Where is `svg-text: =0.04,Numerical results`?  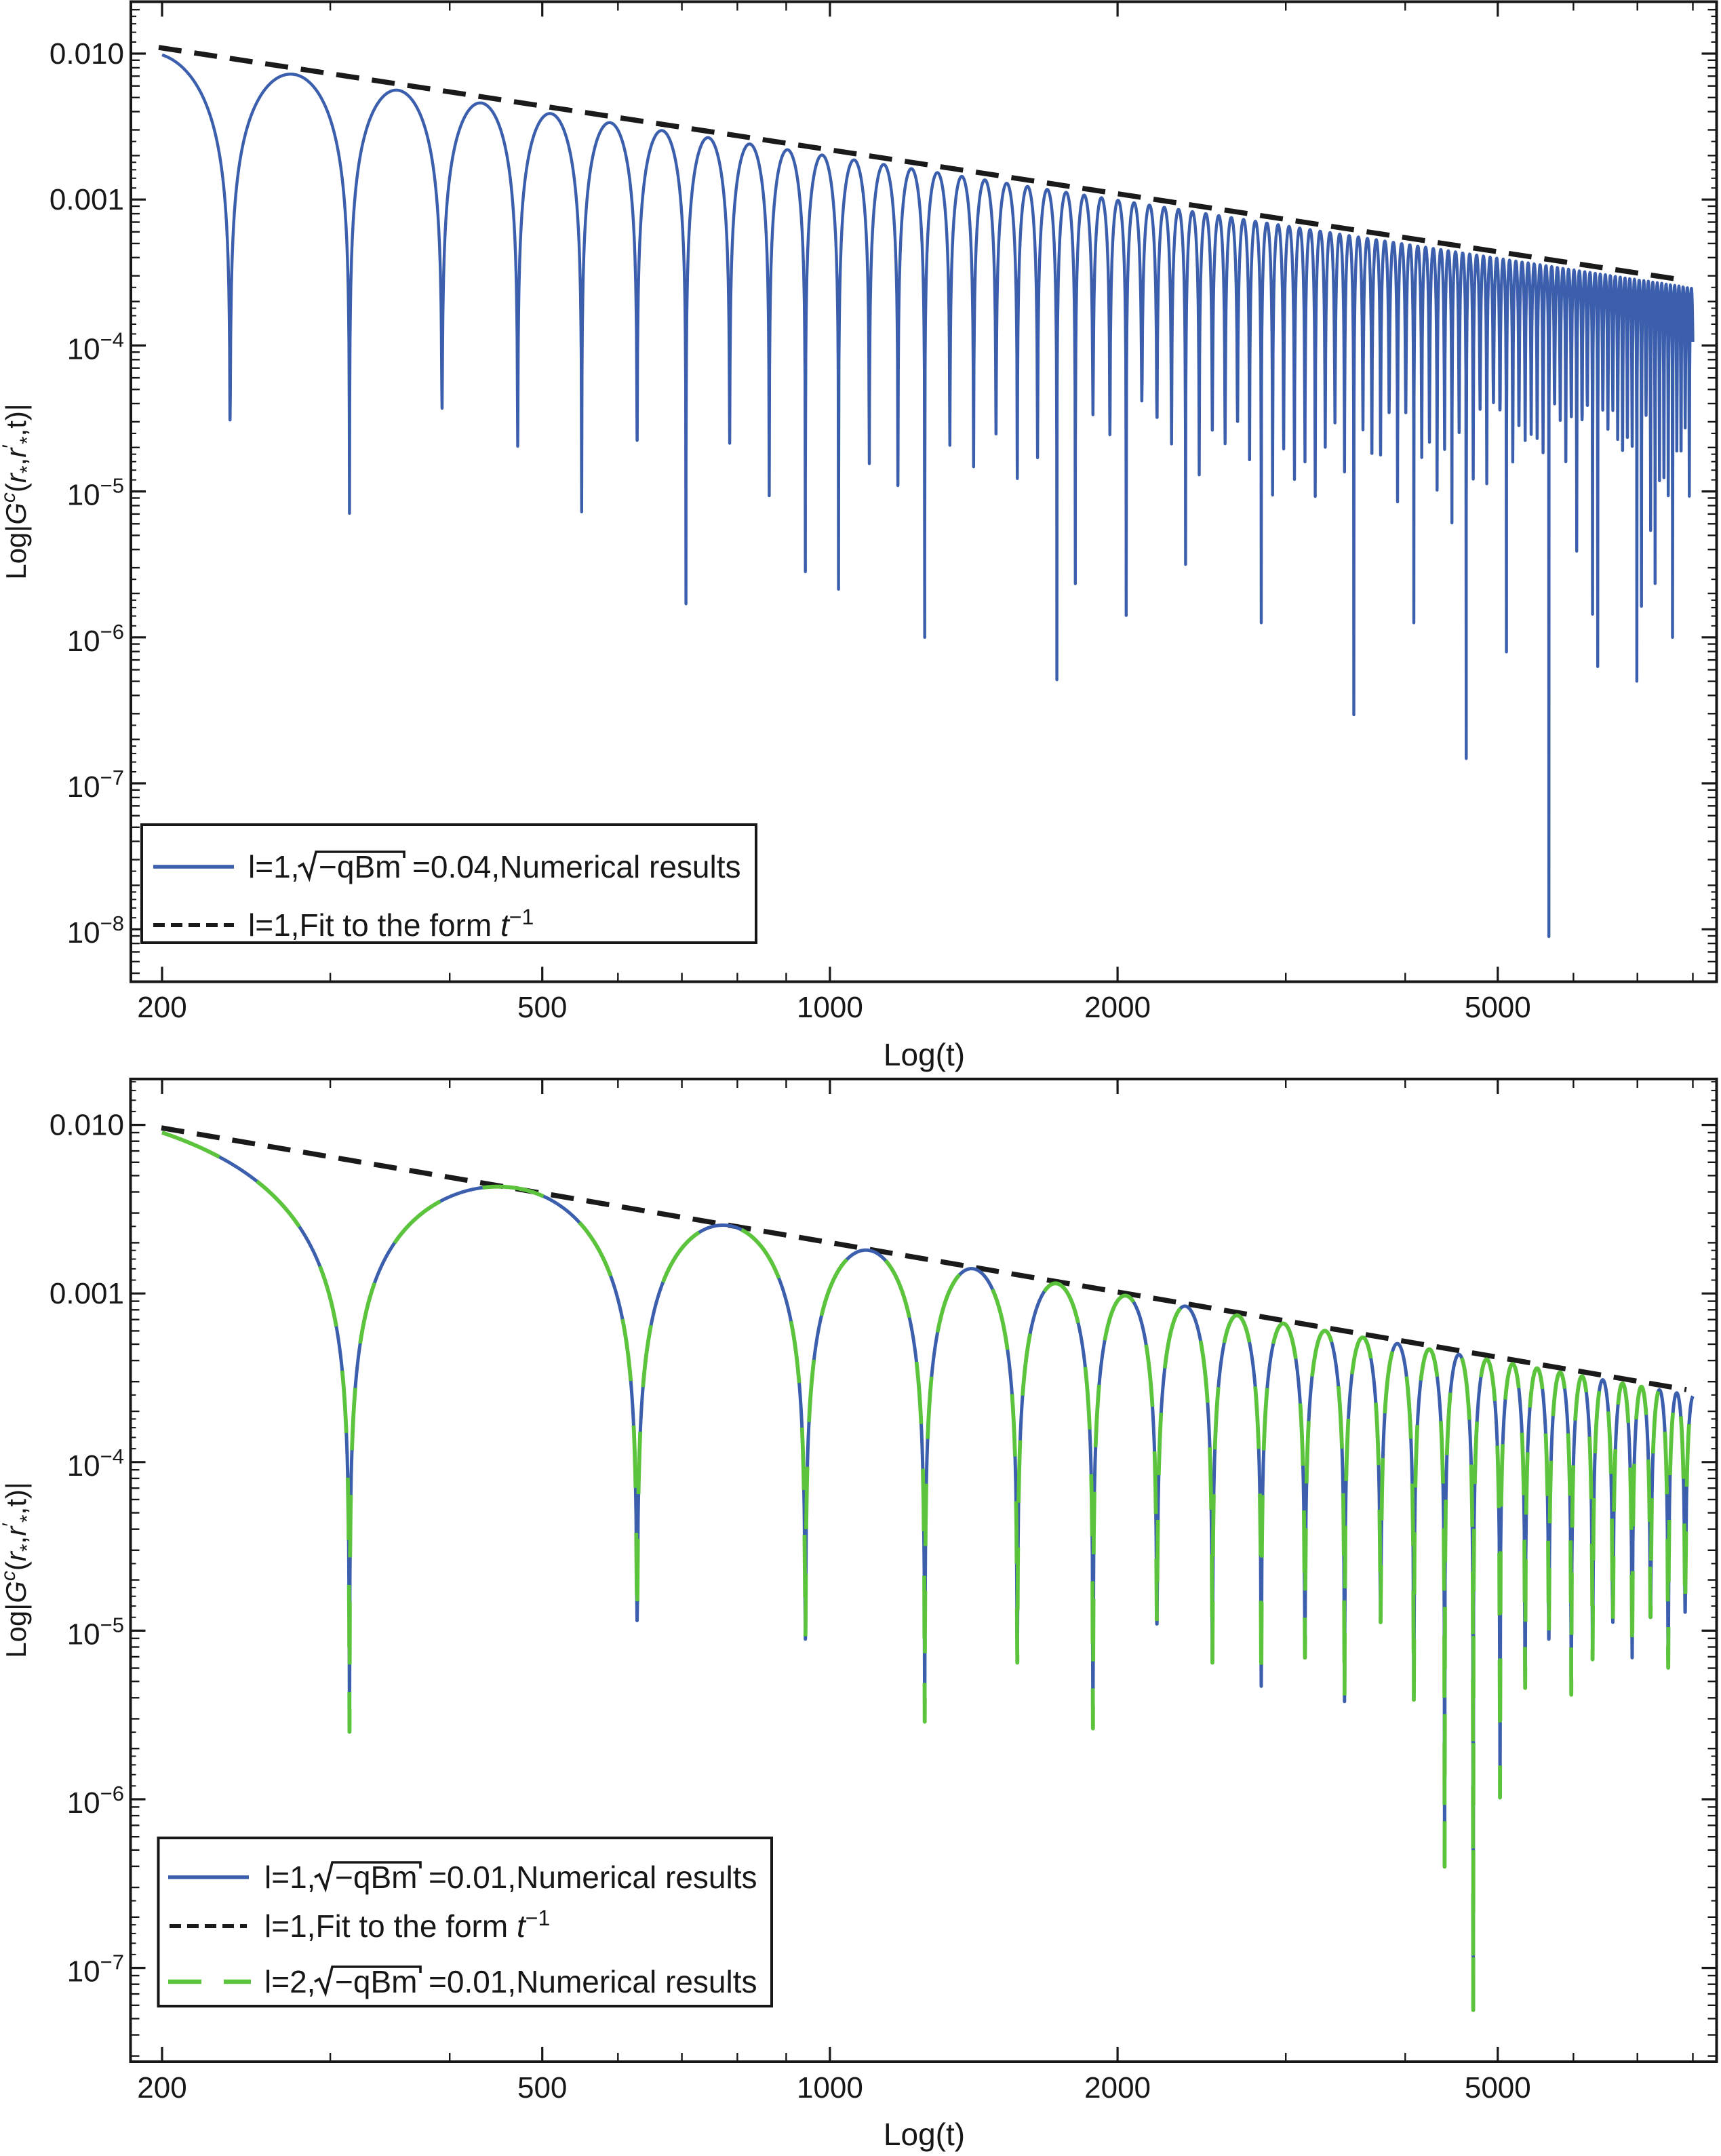
svg-text: =0.04,Numerical results is located at coordinates (576, 866).